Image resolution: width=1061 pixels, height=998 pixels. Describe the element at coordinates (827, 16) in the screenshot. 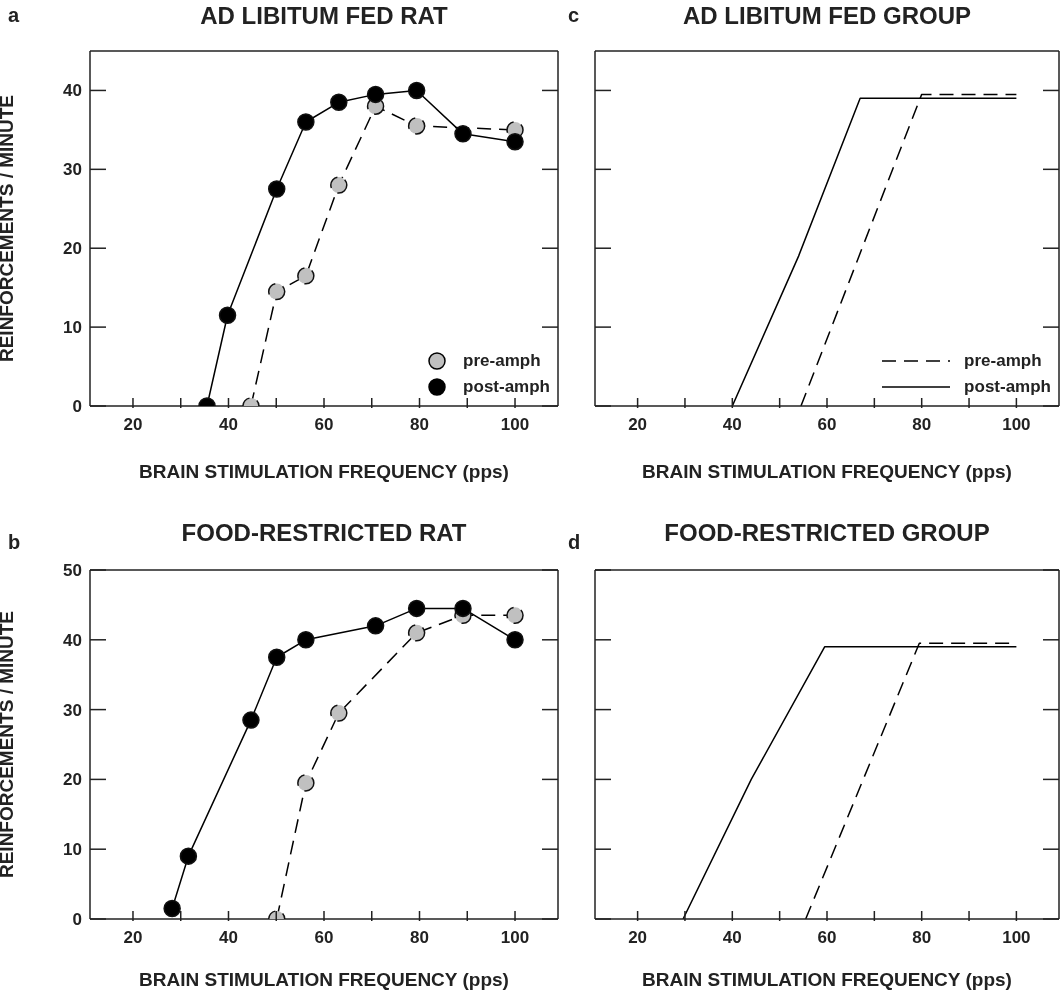

I see `chart-title: AD LIBITUM FED GROUP` at that location.